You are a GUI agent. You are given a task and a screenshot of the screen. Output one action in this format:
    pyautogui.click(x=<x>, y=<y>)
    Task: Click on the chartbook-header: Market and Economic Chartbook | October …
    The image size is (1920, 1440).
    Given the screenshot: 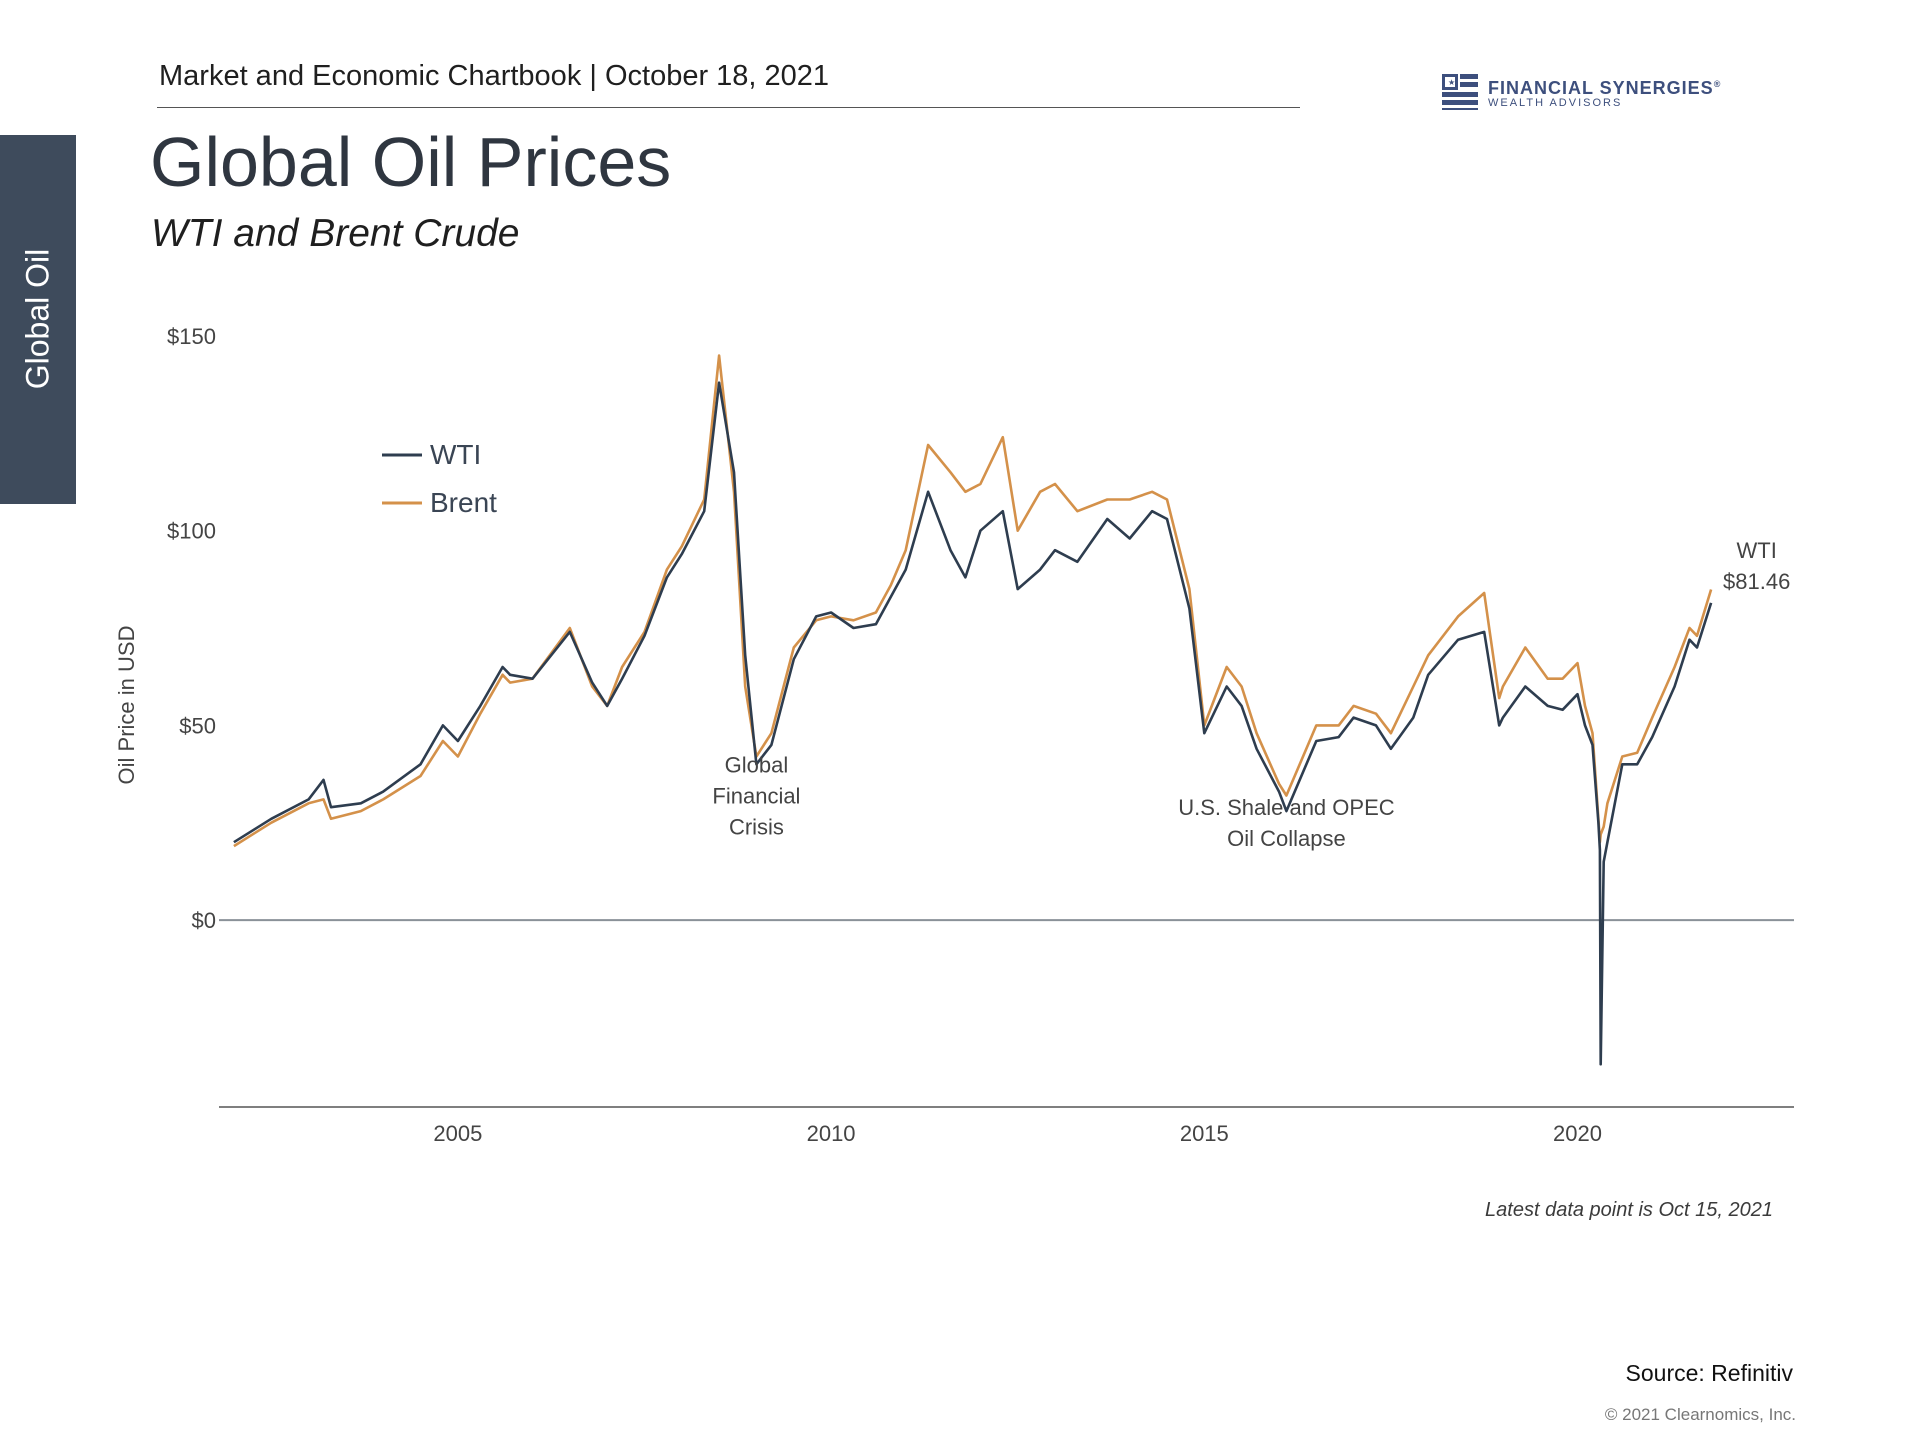 What is the action you would take?
    pyautogui.click(x=494, y=76)
    